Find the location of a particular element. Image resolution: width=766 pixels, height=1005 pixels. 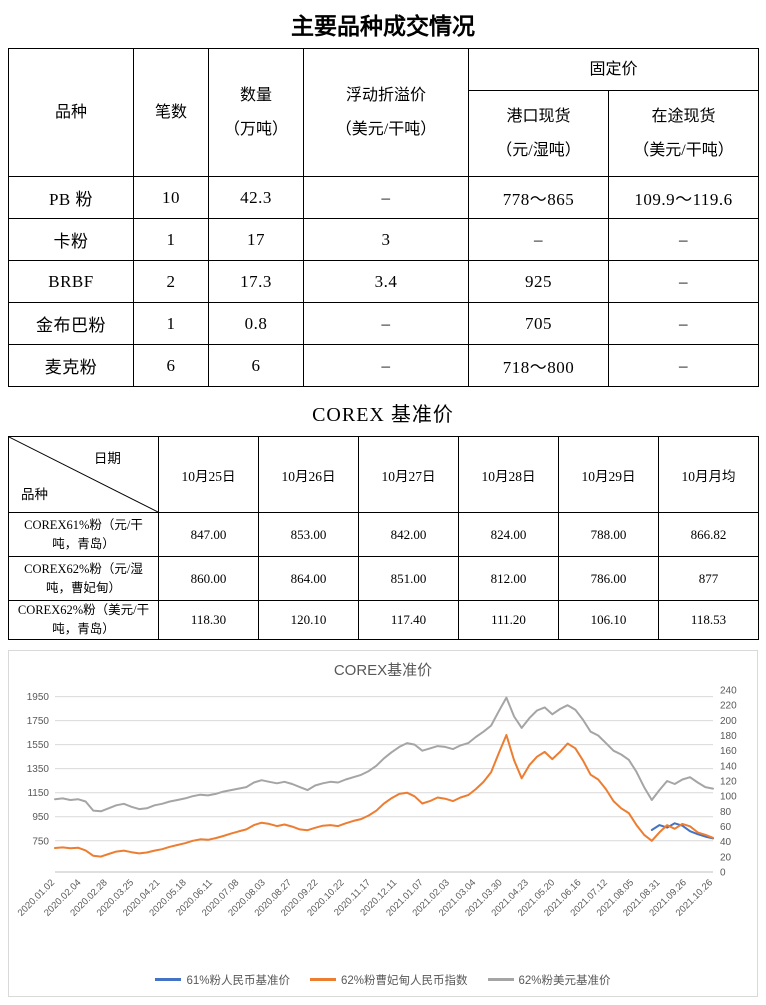

col-header-count: 笔数 is located at coordinates (171, 112).